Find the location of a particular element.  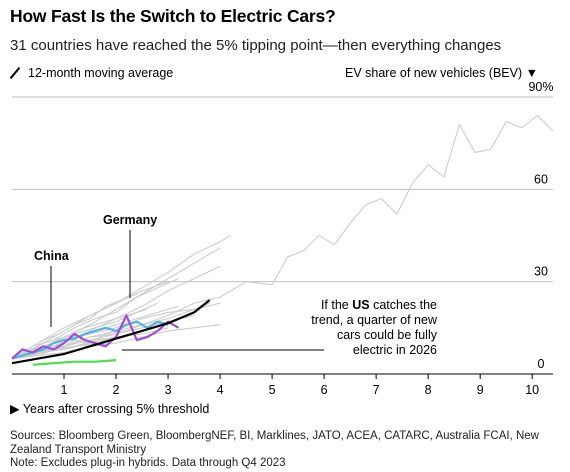

x-tick-label: 4 is located at coordinates (220, 390).